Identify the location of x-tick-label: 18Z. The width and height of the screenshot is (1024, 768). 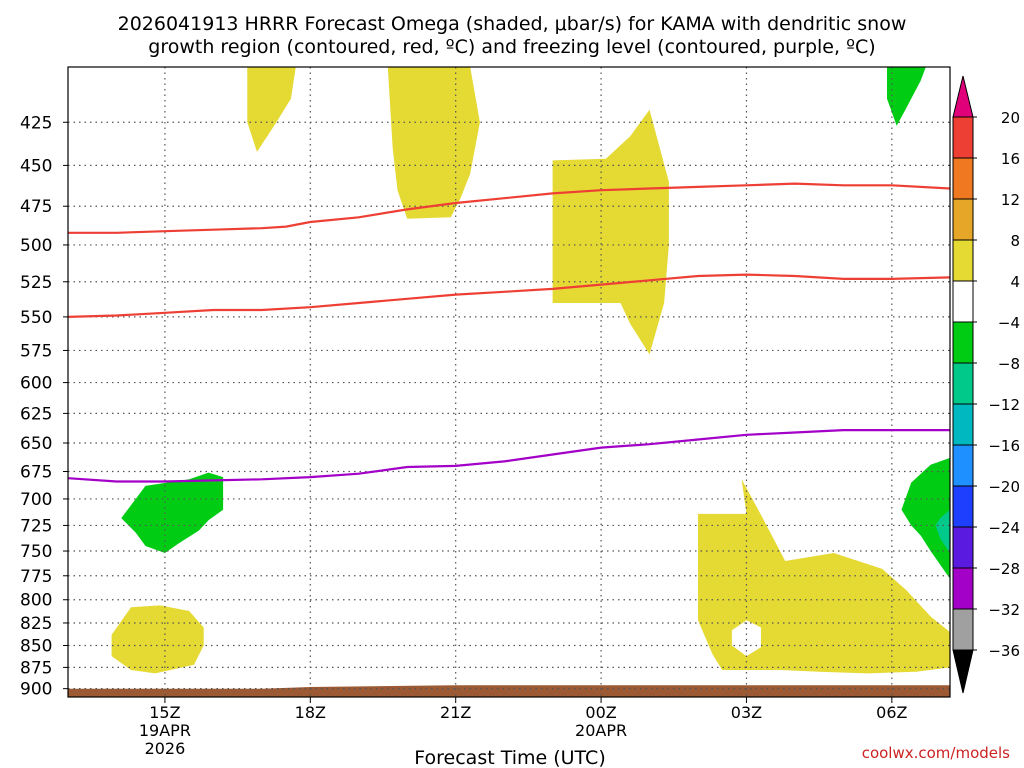
(310, 712).